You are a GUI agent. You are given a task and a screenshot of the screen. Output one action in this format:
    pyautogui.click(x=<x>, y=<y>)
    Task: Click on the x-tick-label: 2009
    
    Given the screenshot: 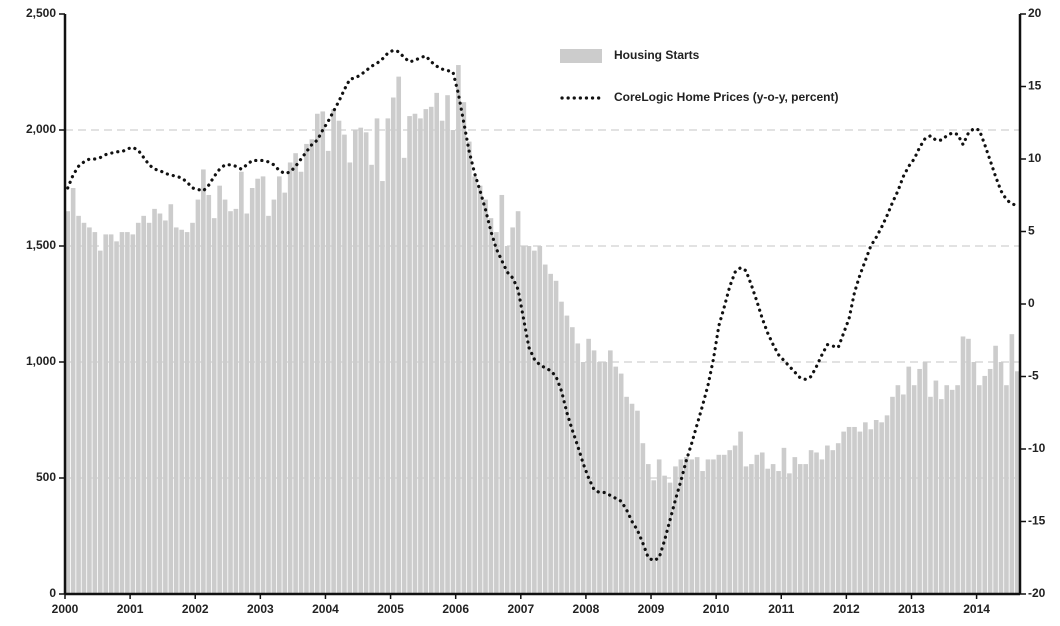 What is the action you would take?
    pyautogui.click(x=651, y=609)
    